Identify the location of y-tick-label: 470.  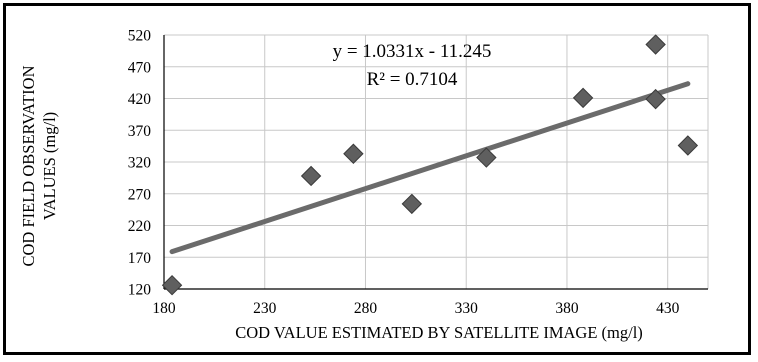
(140, 67).